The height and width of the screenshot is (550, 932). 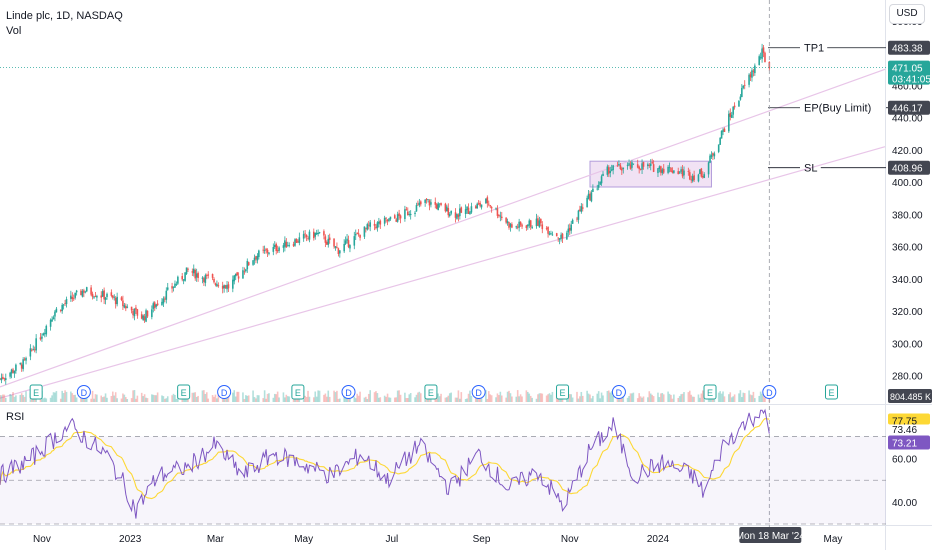 What do you see at coordinates (910, 396) in the screenshot?
I see `volume-badge: 804.485 K` at bounding box center [910, 396].